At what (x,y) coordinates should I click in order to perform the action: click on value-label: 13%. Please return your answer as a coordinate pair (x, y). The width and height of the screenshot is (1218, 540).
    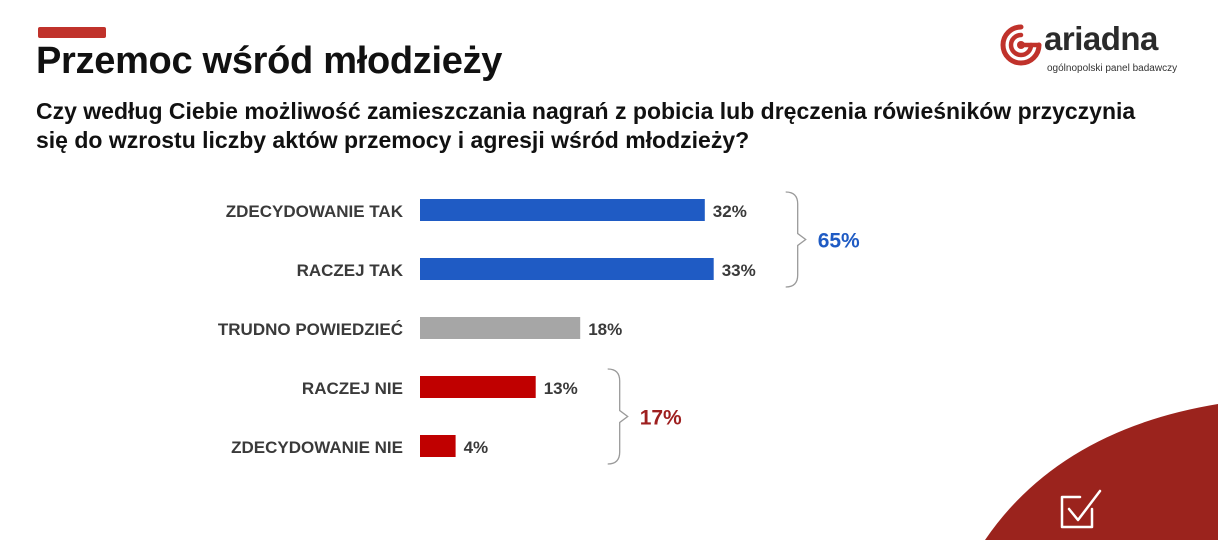
    Looking at the image, I should click on (561, 388).